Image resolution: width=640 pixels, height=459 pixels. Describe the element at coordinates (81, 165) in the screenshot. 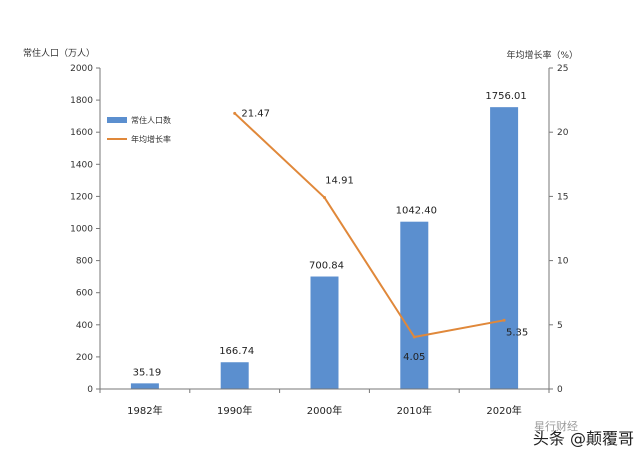

I see `y-left-tick-label-7: 1400` at that location.